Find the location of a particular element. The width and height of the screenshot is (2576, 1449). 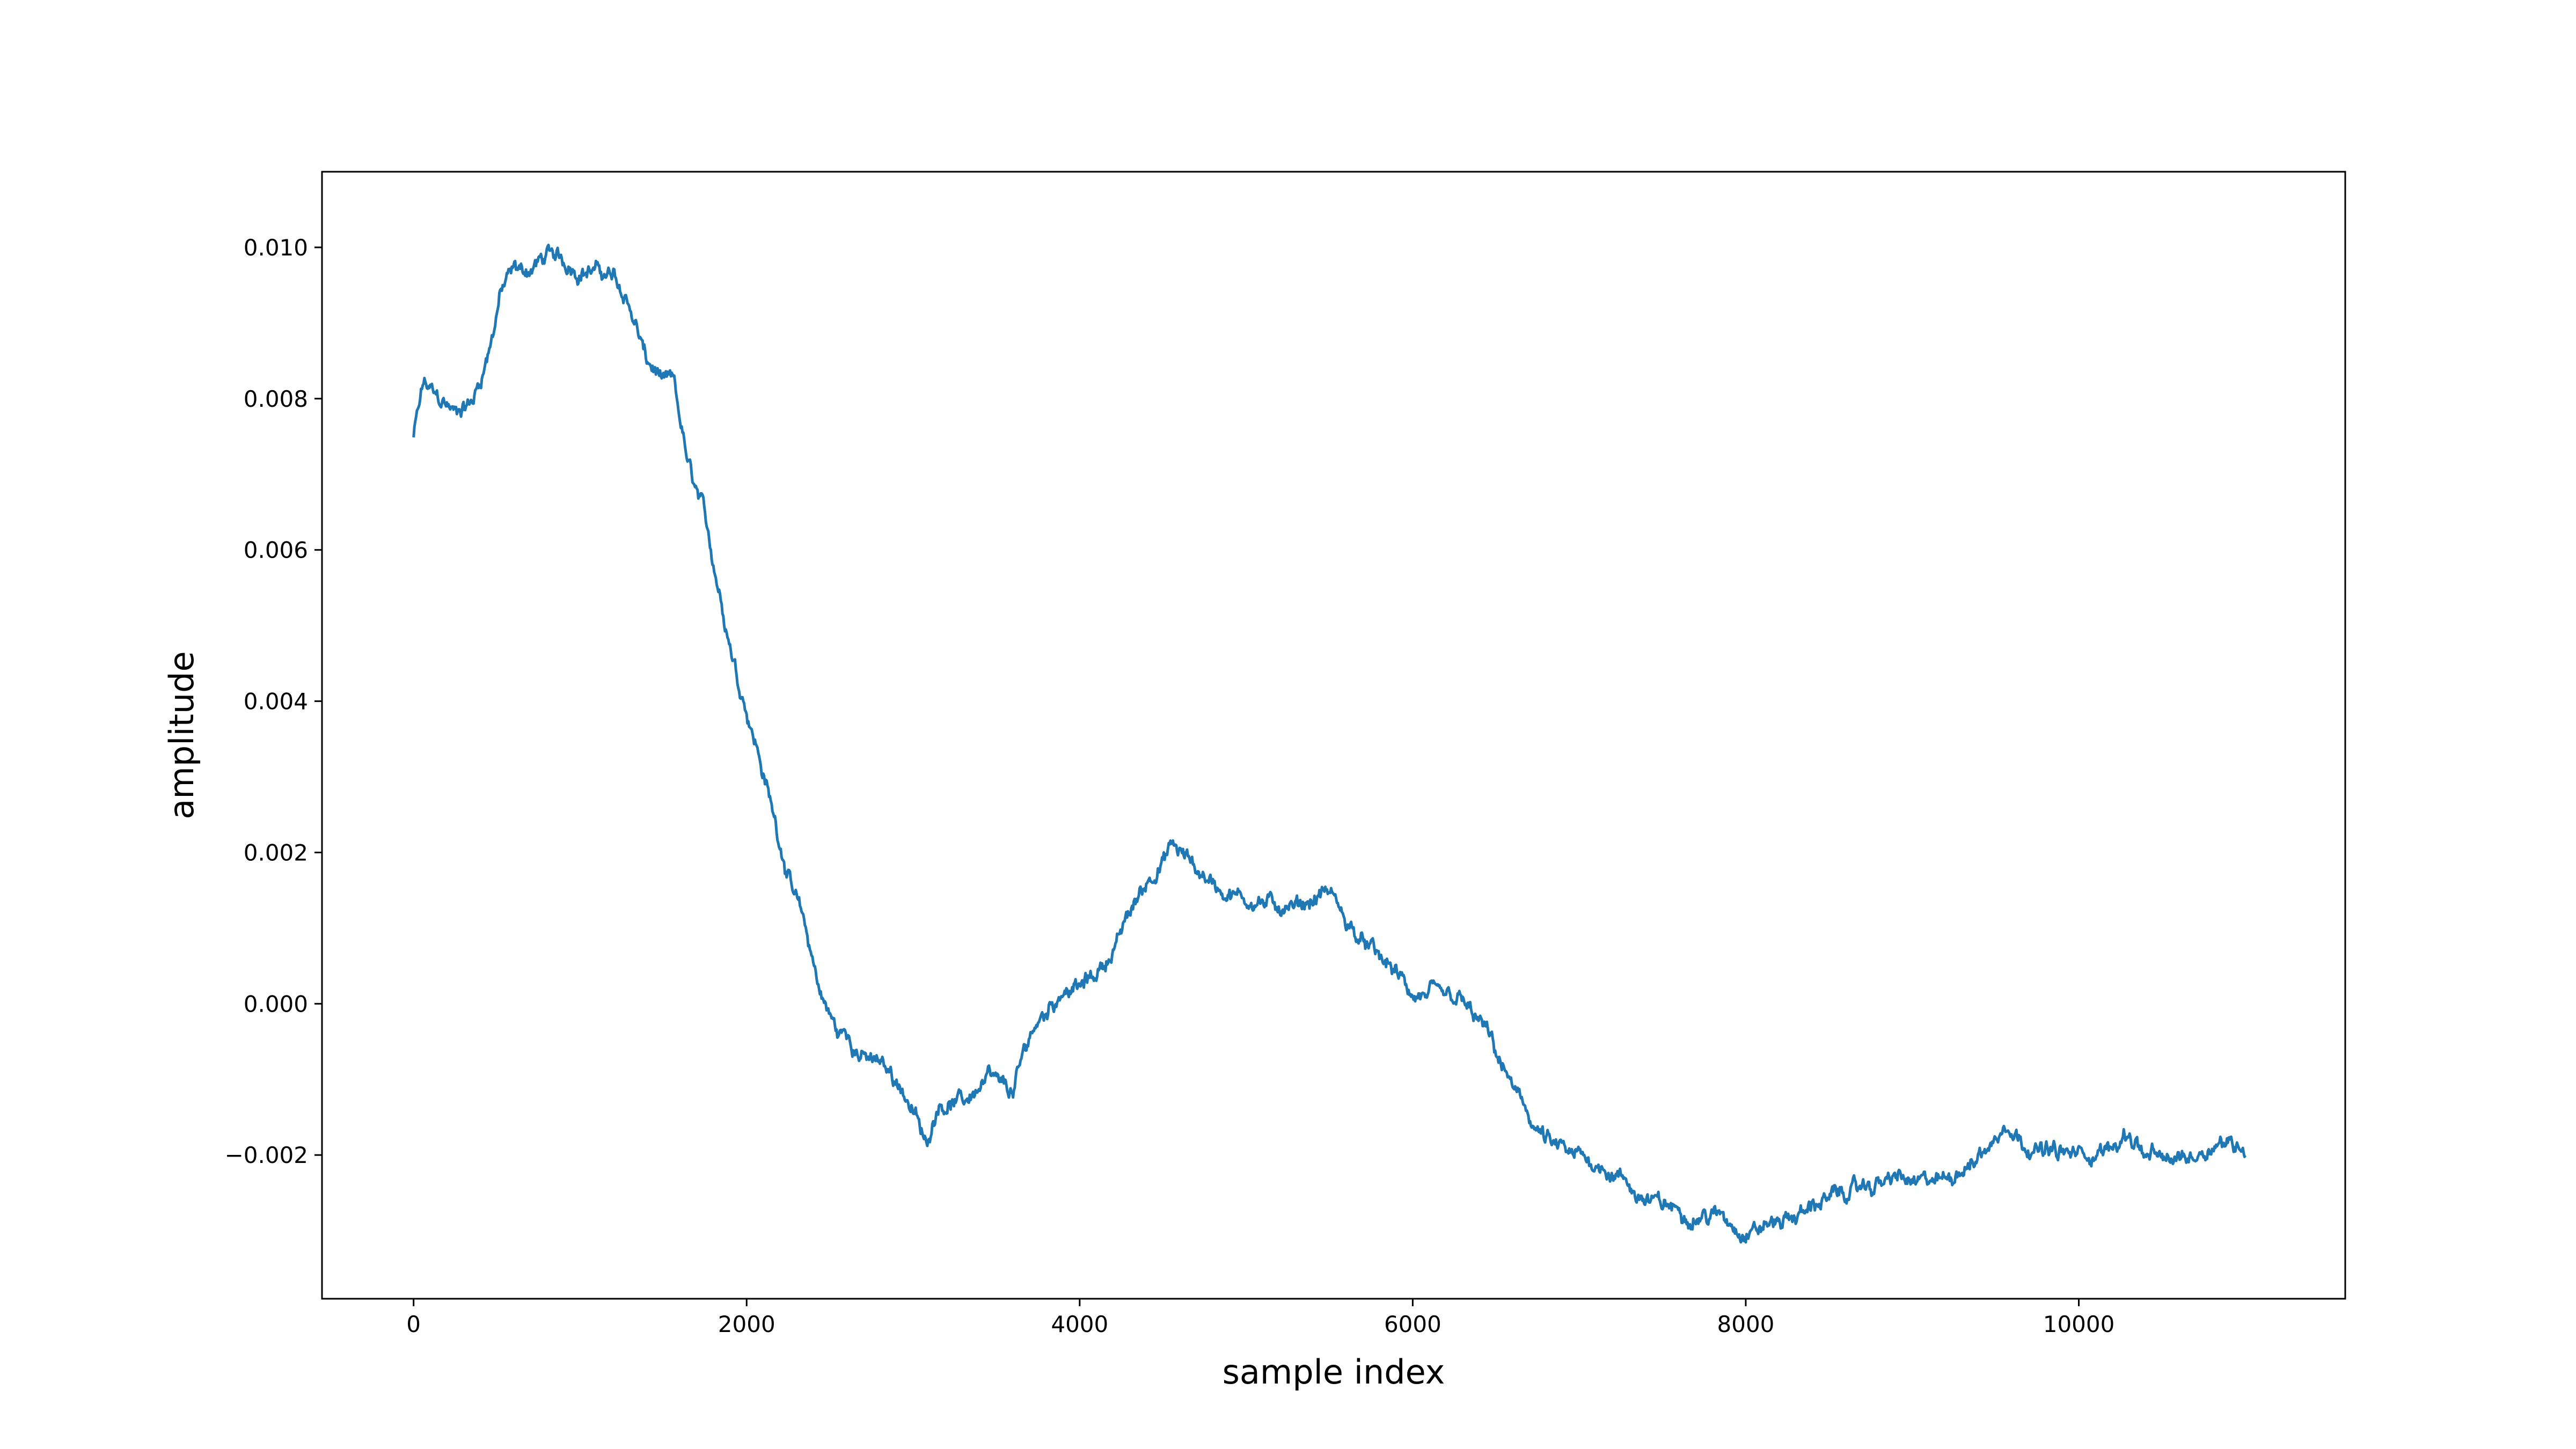

y-tick-label: 0.008 is located at coordinates (276, 399).